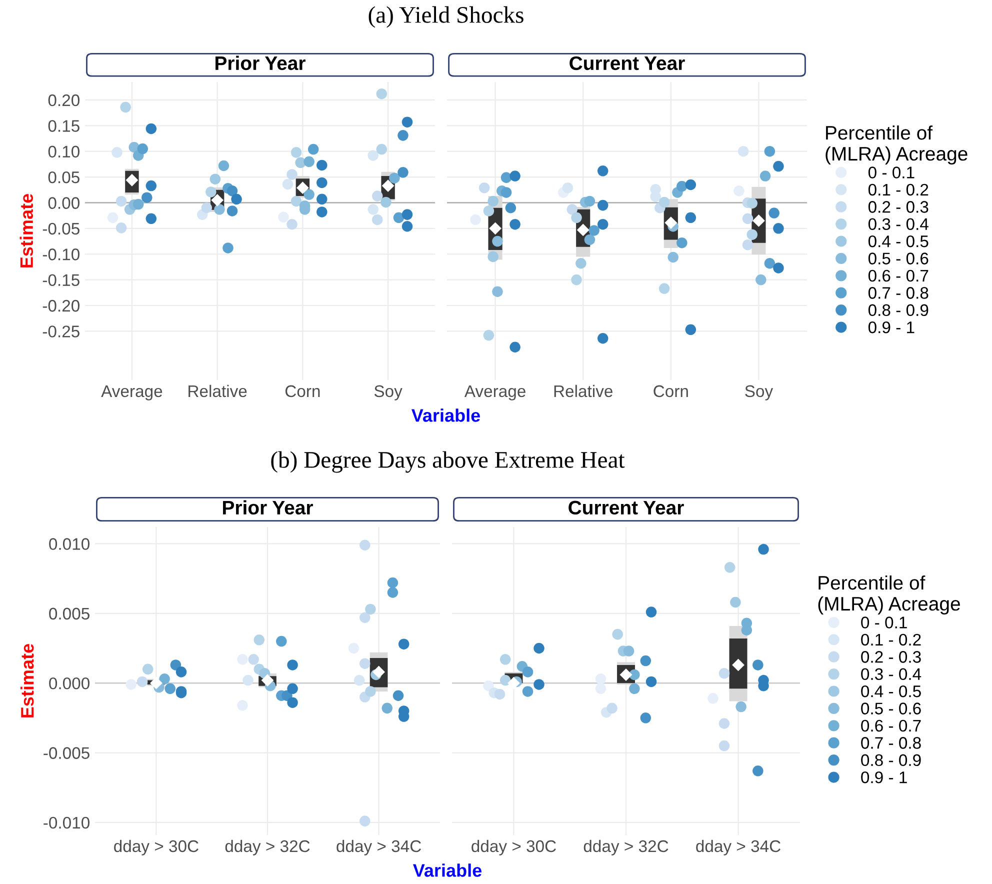  What do you see at coordinates (64, 100) in the screenshot?
I see `y-tick-label: 0.20` at bounding box center [64, 100].